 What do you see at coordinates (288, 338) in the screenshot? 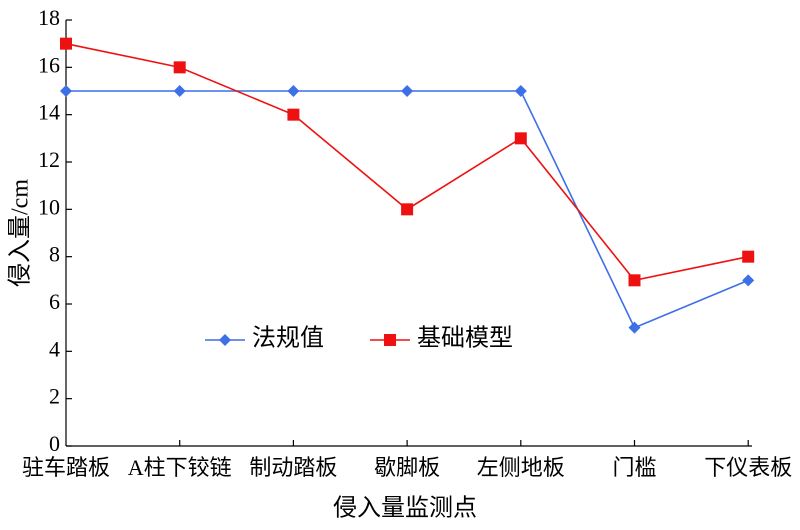
I see `legend-label: 法规值` at bounding box center [288, 338].